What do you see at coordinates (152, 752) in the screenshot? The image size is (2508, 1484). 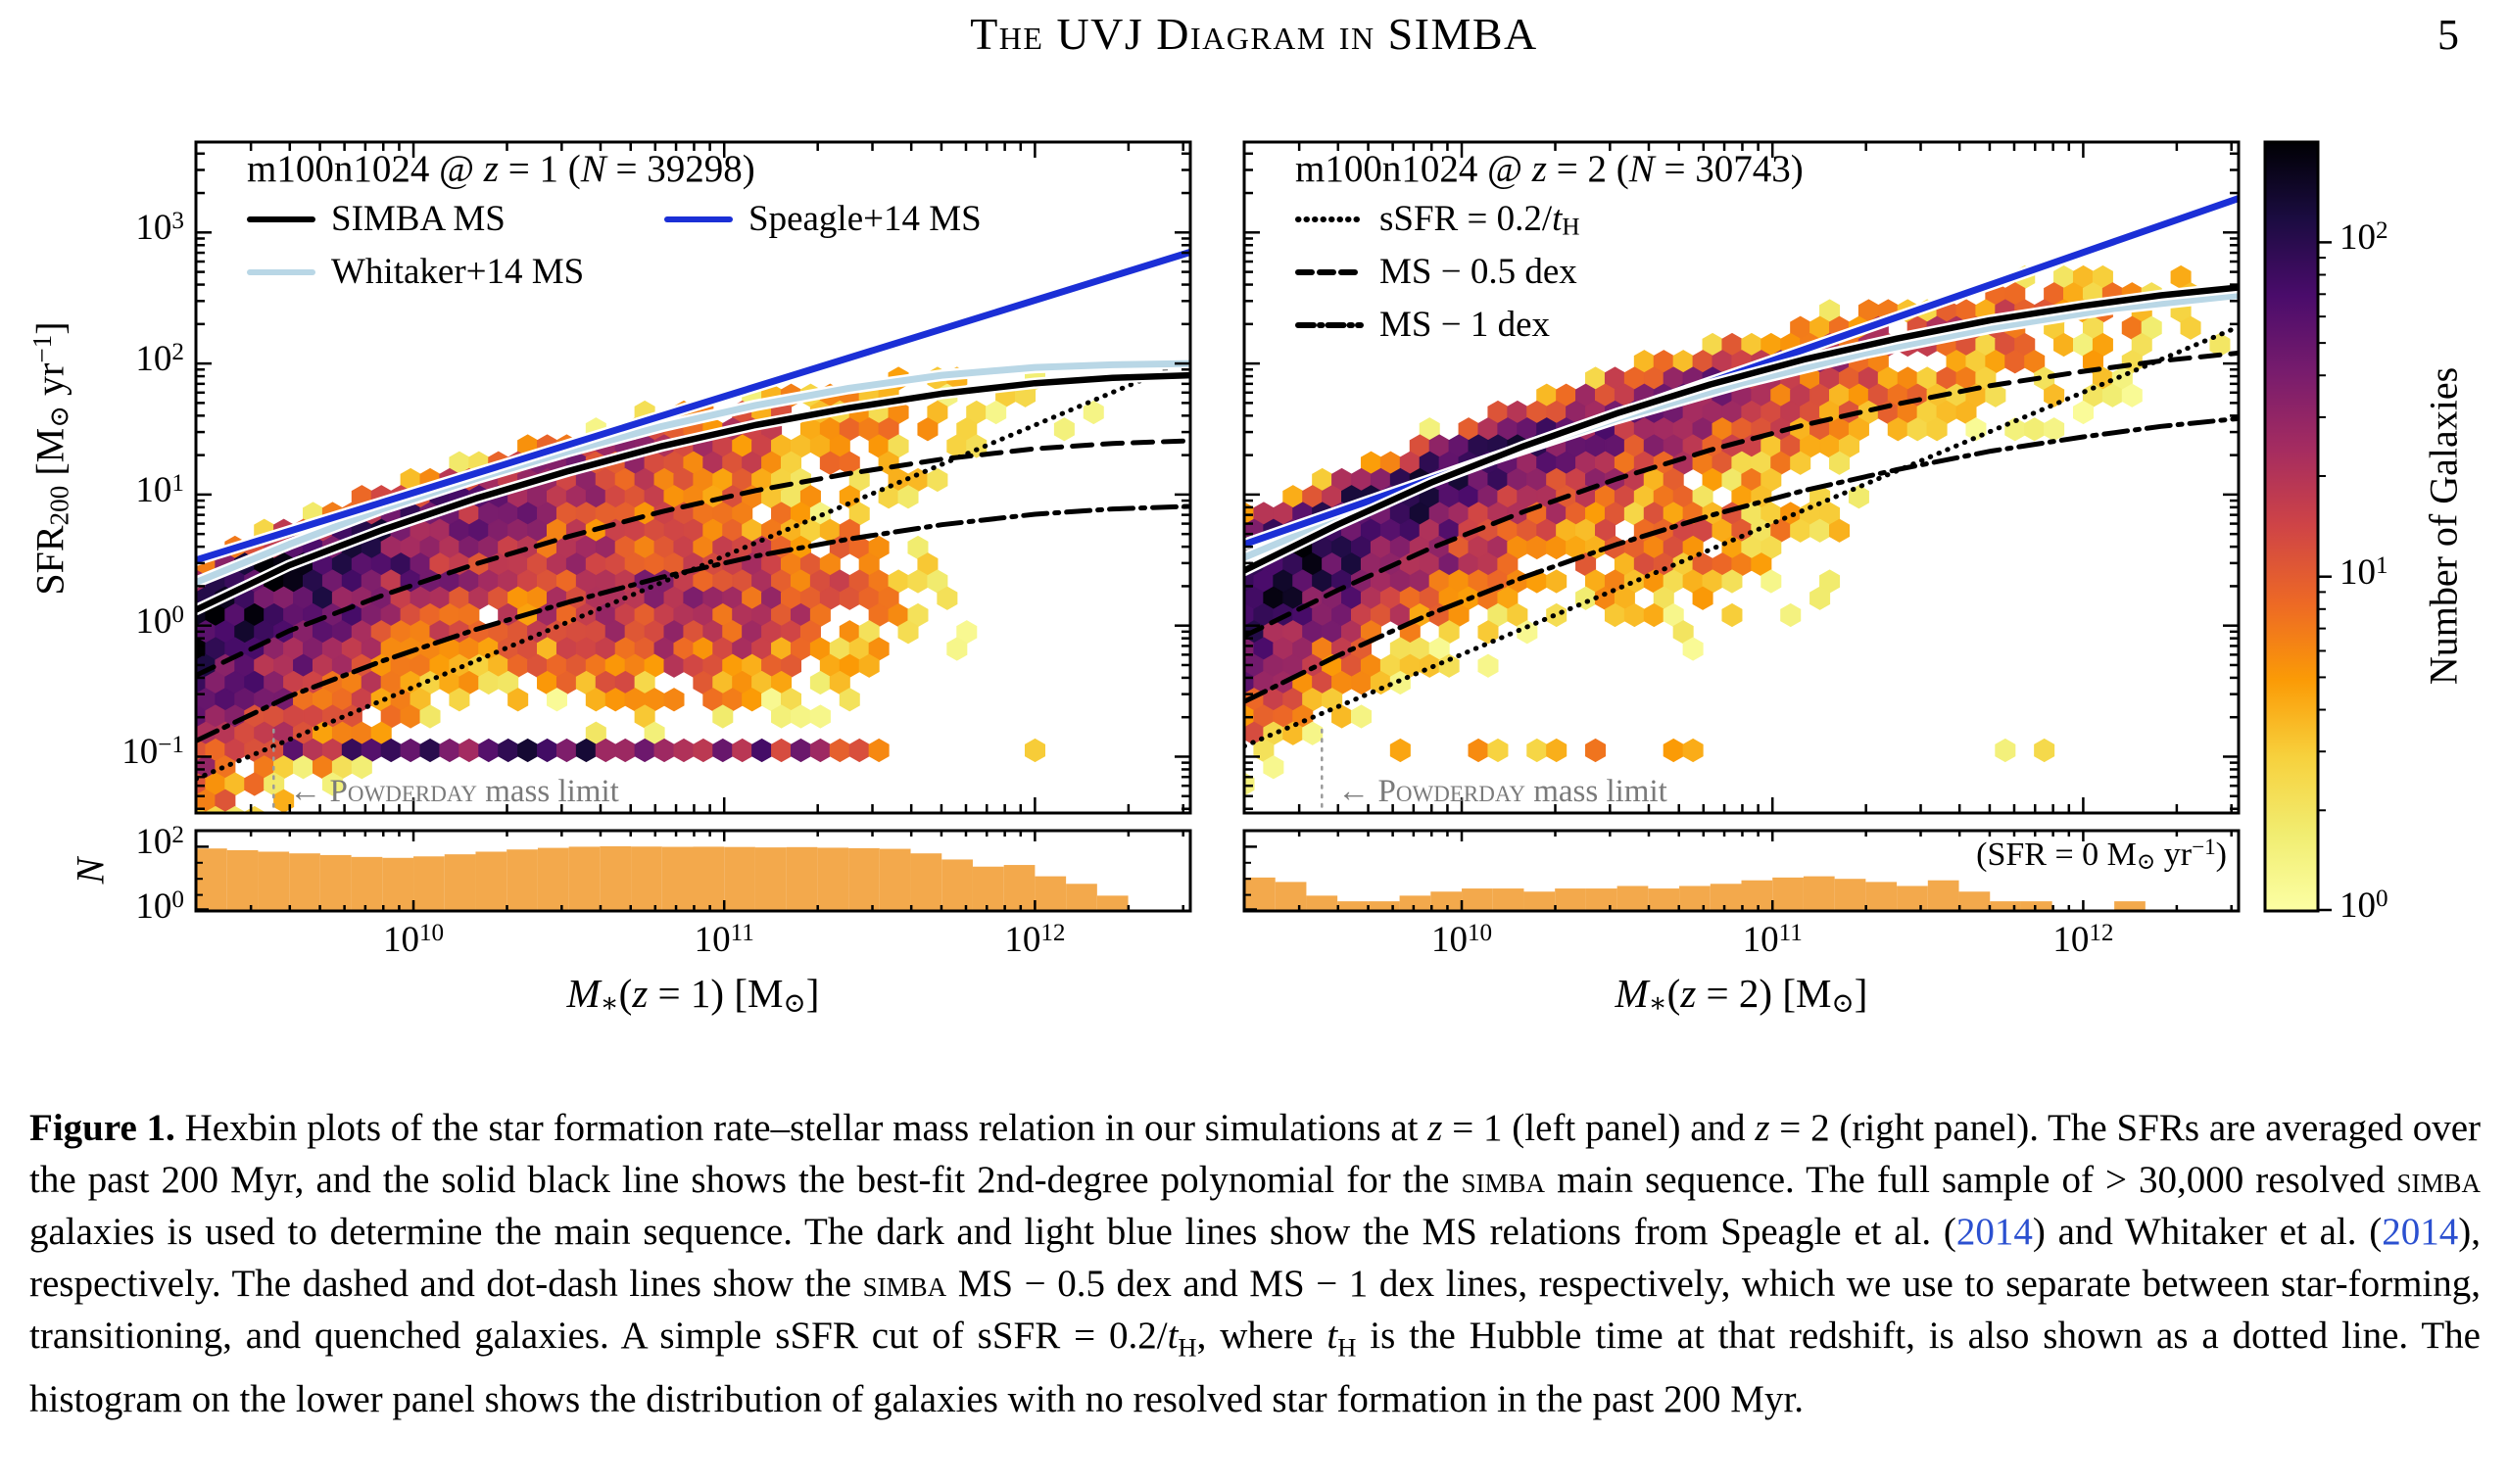 I see `y-tick-label: 10⁻¹` at bounding box center [152, 752].